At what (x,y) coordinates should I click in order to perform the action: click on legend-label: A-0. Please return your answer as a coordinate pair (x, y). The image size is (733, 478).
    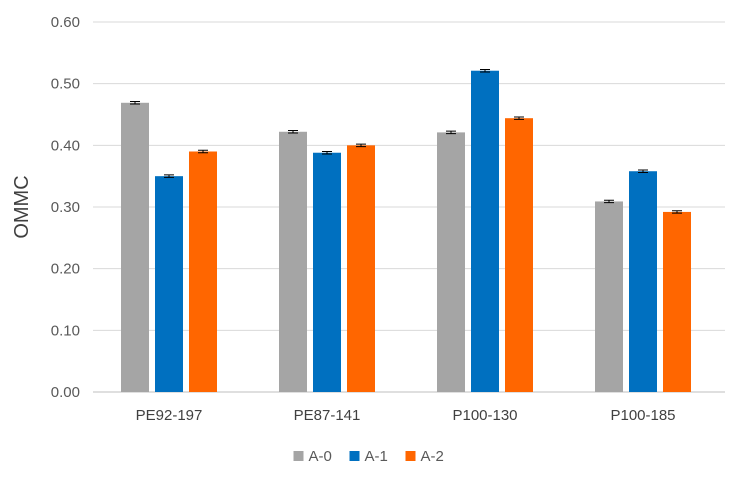
    Looking at the image, I should click on (320, 456).